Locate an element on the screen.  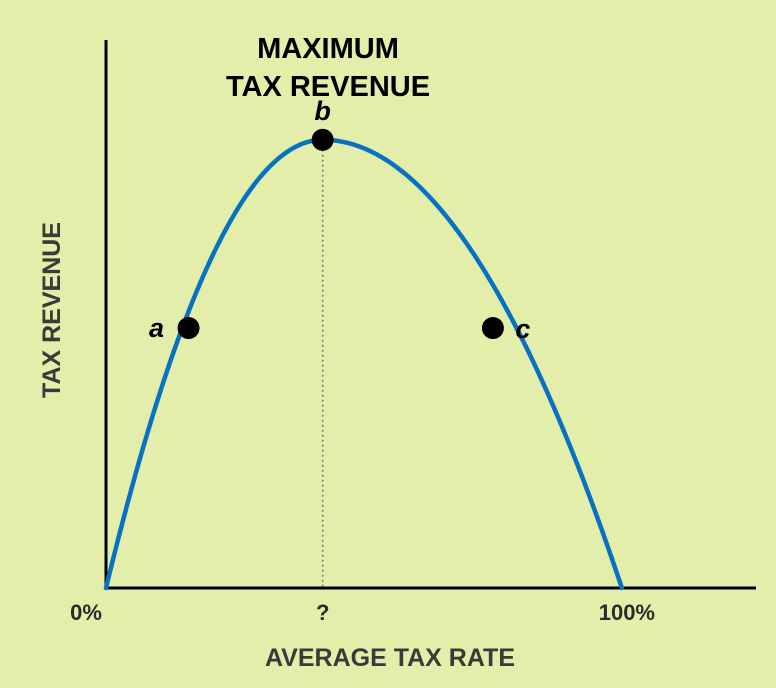
y-axis-title: TAX REVENUE is located at coordinates (52, 310).